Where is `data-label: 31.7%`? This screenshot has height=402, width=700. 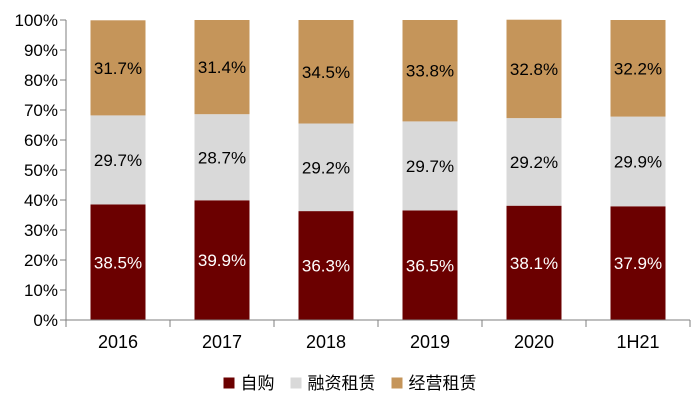
data-label: 31.7% is located at coordinates (118, 68).